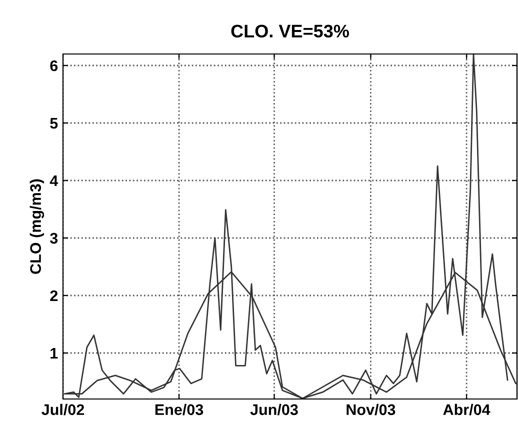 The width and height of the screenshot is (518, 432). What do you see at coordinates (54, 238) in the screenshot?
I see `y-tick-label: 3` at bounding box center [54, 238].